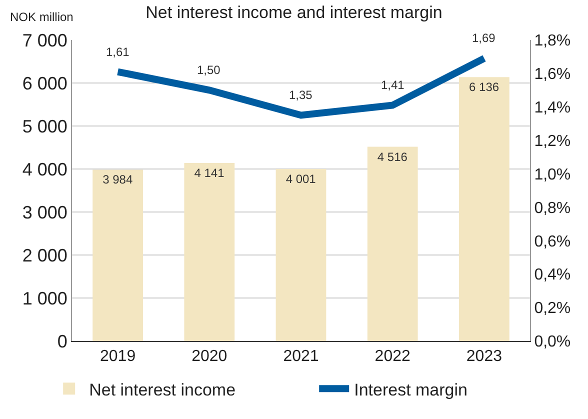  Describe the element at coordinates (552, 75) in the screenshot. I see `y2-tick-label: 1,6%` at that location.